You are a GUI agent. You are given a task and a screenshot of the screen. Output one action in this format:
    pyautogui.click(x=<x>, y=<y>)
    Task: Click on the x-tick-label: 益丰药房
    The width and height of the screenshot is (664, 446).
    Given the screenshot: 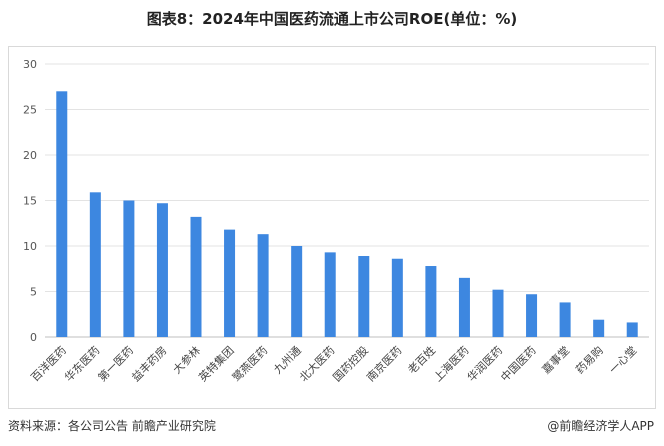 What is the action you would take?
    pyautogui.click(x=149, y=363)
    